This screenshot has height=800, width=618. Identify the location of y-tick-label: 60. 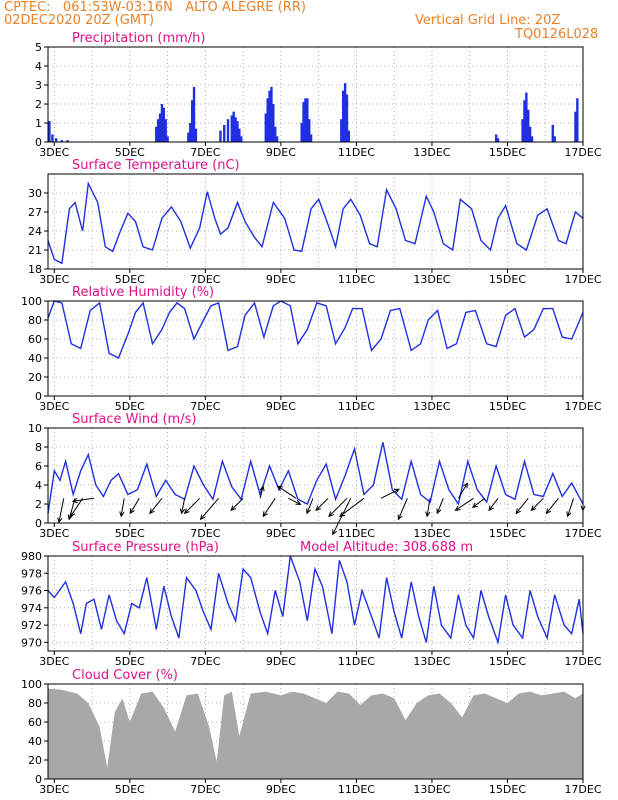
(35, 722).